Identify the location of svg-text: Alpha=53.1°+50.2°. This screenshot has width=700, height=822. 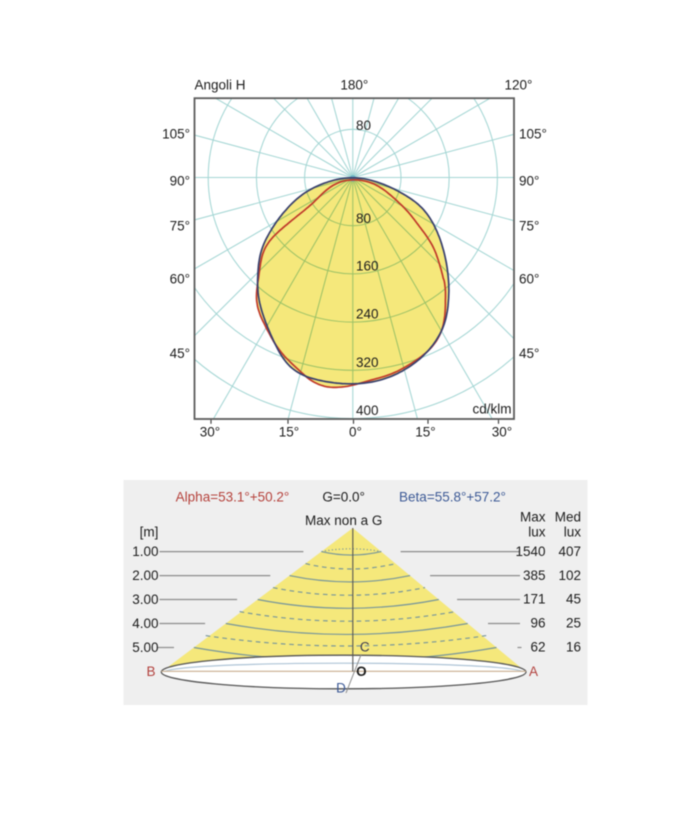
(233, 497).